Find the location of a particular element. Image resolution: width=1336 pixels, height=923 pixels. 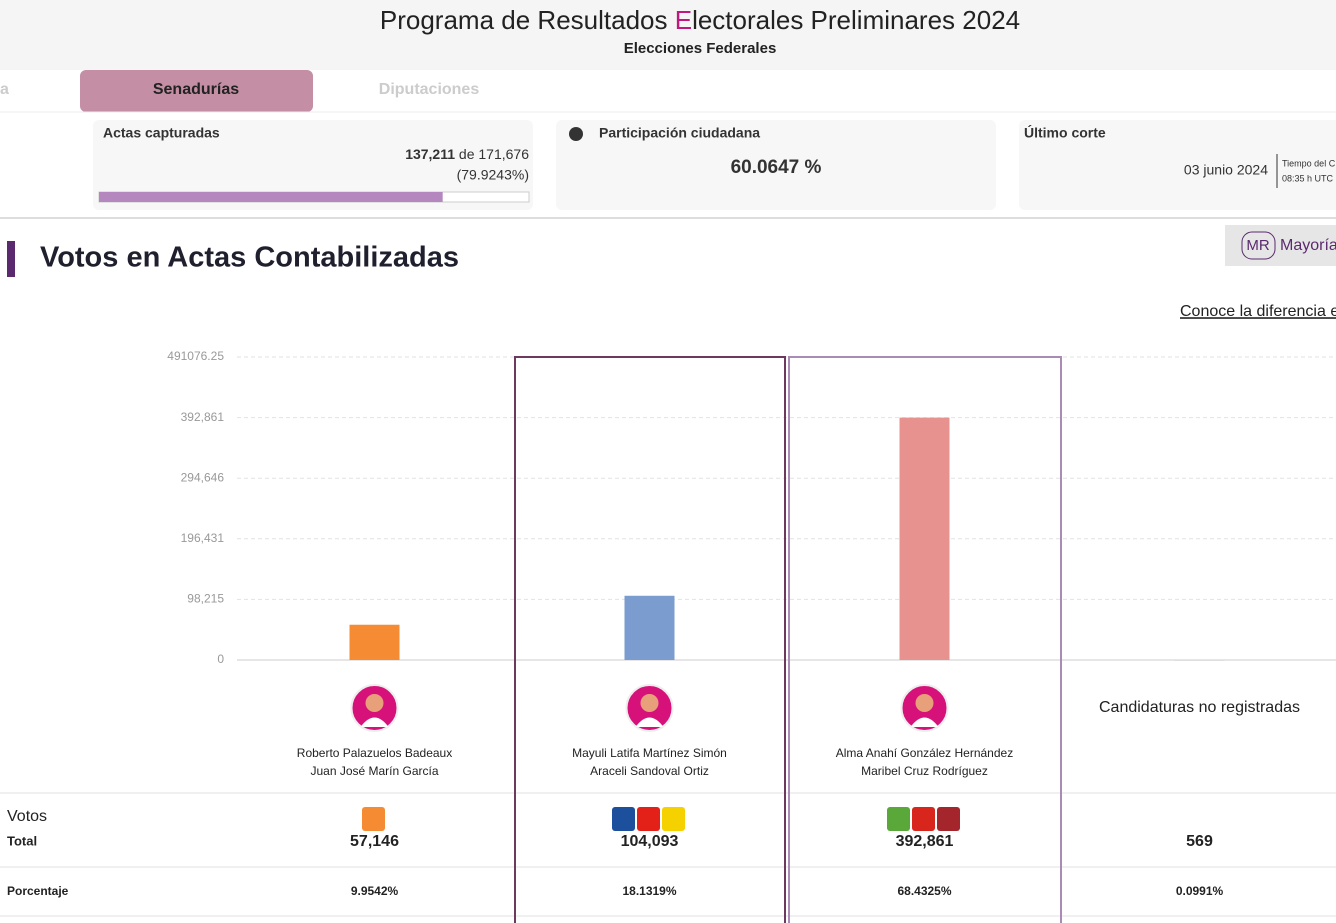

vote-total: 104,093 is located at coordinates (650, 841).